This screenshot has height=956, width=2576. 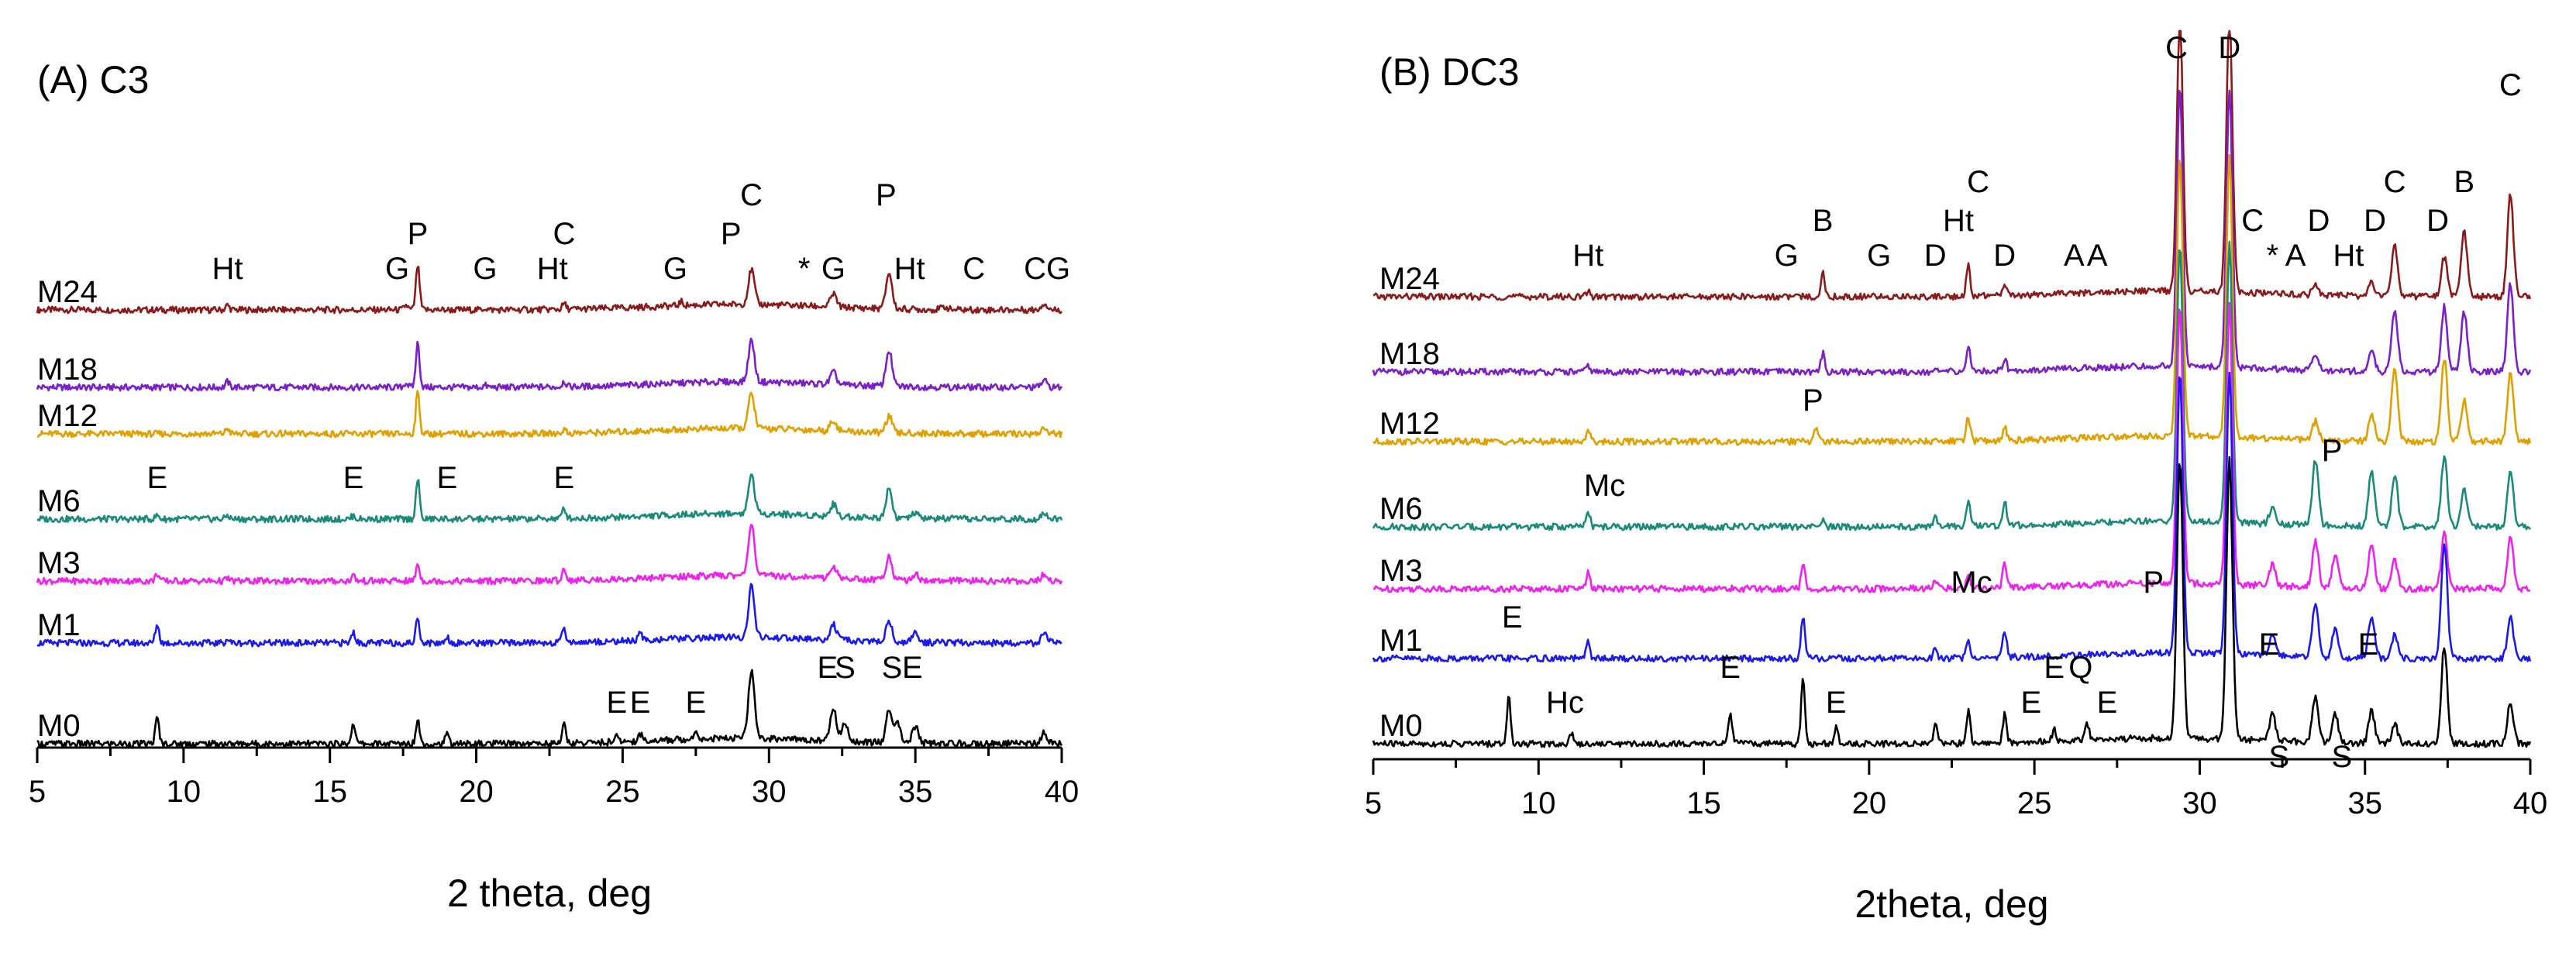 What do you see at coordinates (549, 893) in the screenshot?
I see `x-axis-title: 2 theta, deg` at bounding box center [549, 893].